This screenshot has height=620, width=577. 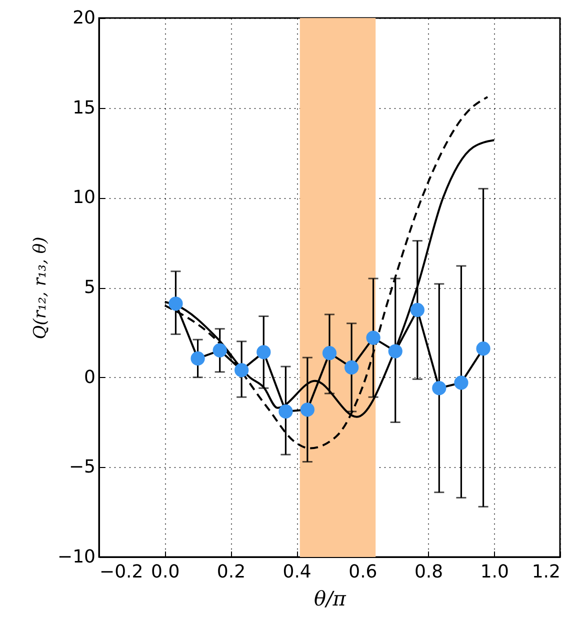 What do you see at coordinates (546, 572) in the screenshot?
I see `x-tick-label: 1.2` at bounding box center [546, 572].